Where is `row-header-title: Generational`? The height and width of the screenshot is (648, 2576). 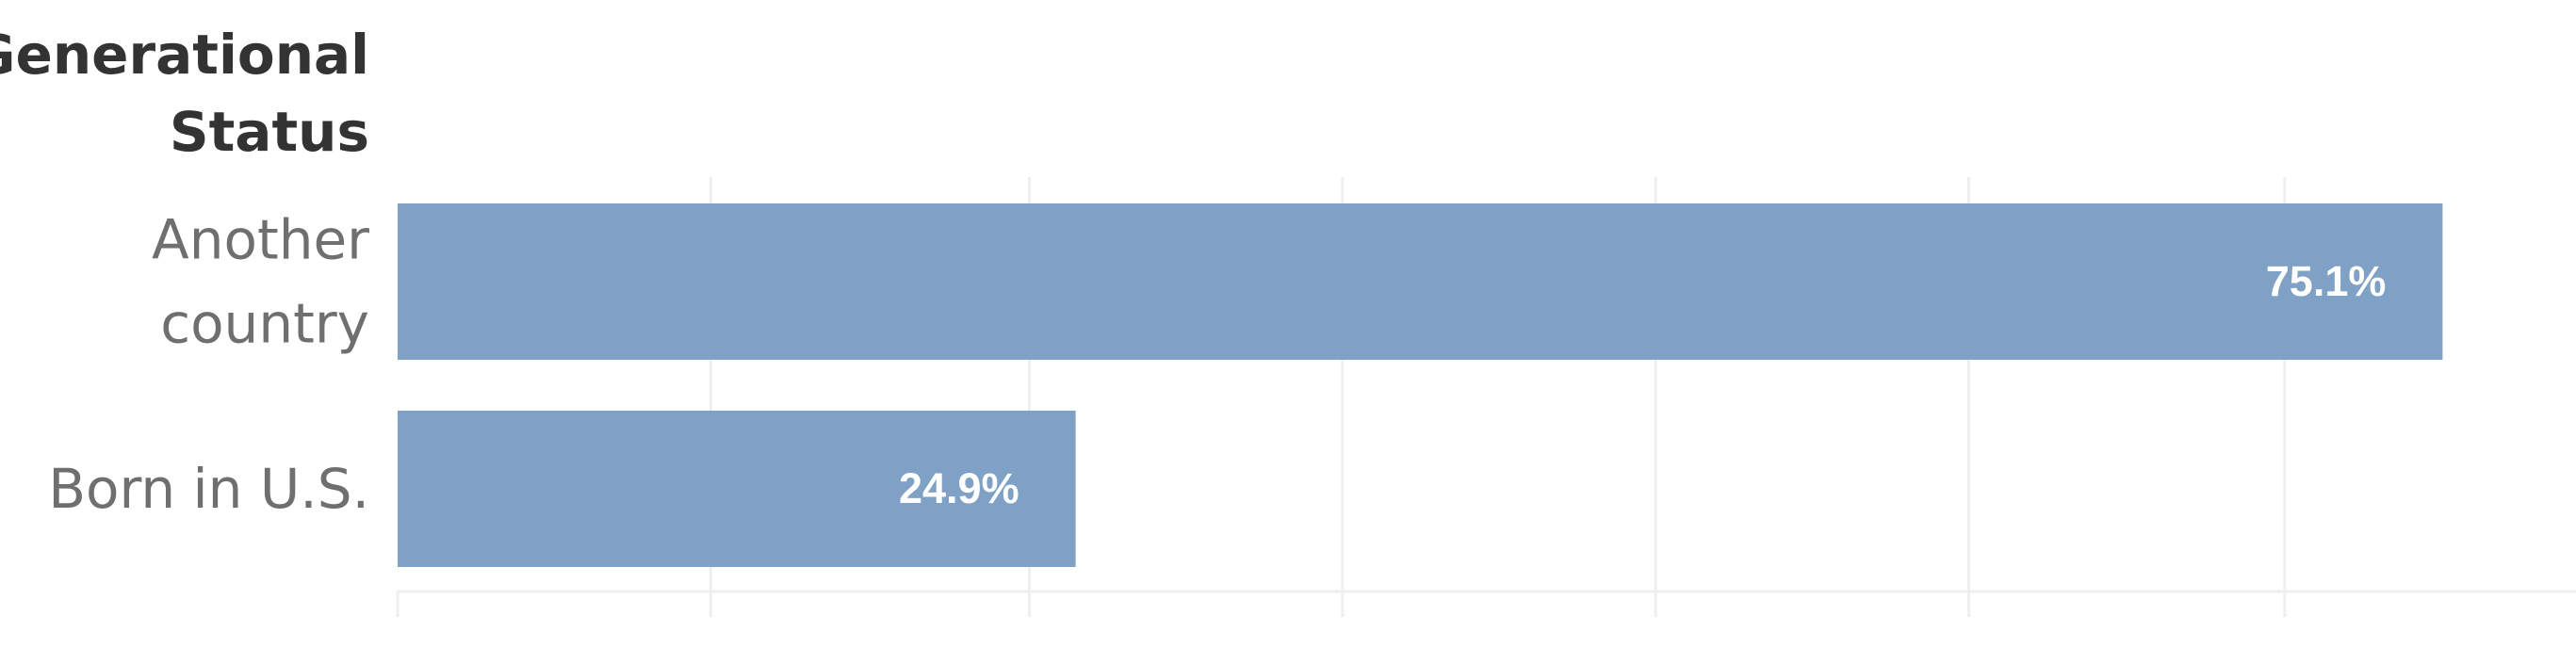
row-header-title: Generational is located at coordinates (184, 55).